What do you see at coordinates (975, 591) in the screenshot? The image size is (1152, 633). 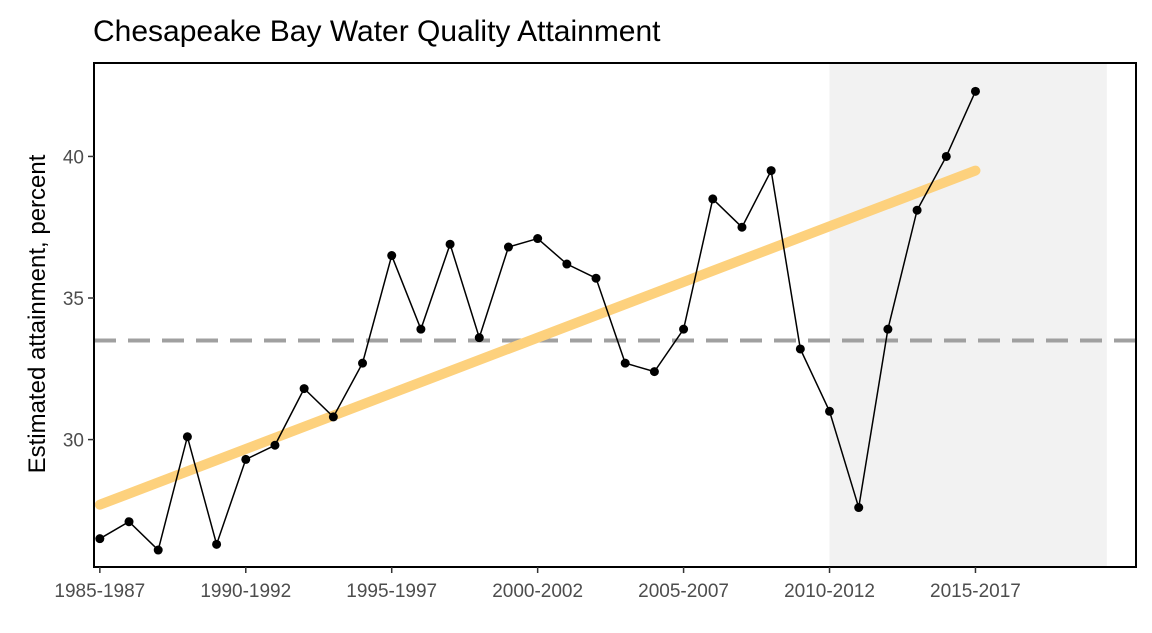 I see `x-tick-label: 2015-2017` at bounding box center [975, 591].